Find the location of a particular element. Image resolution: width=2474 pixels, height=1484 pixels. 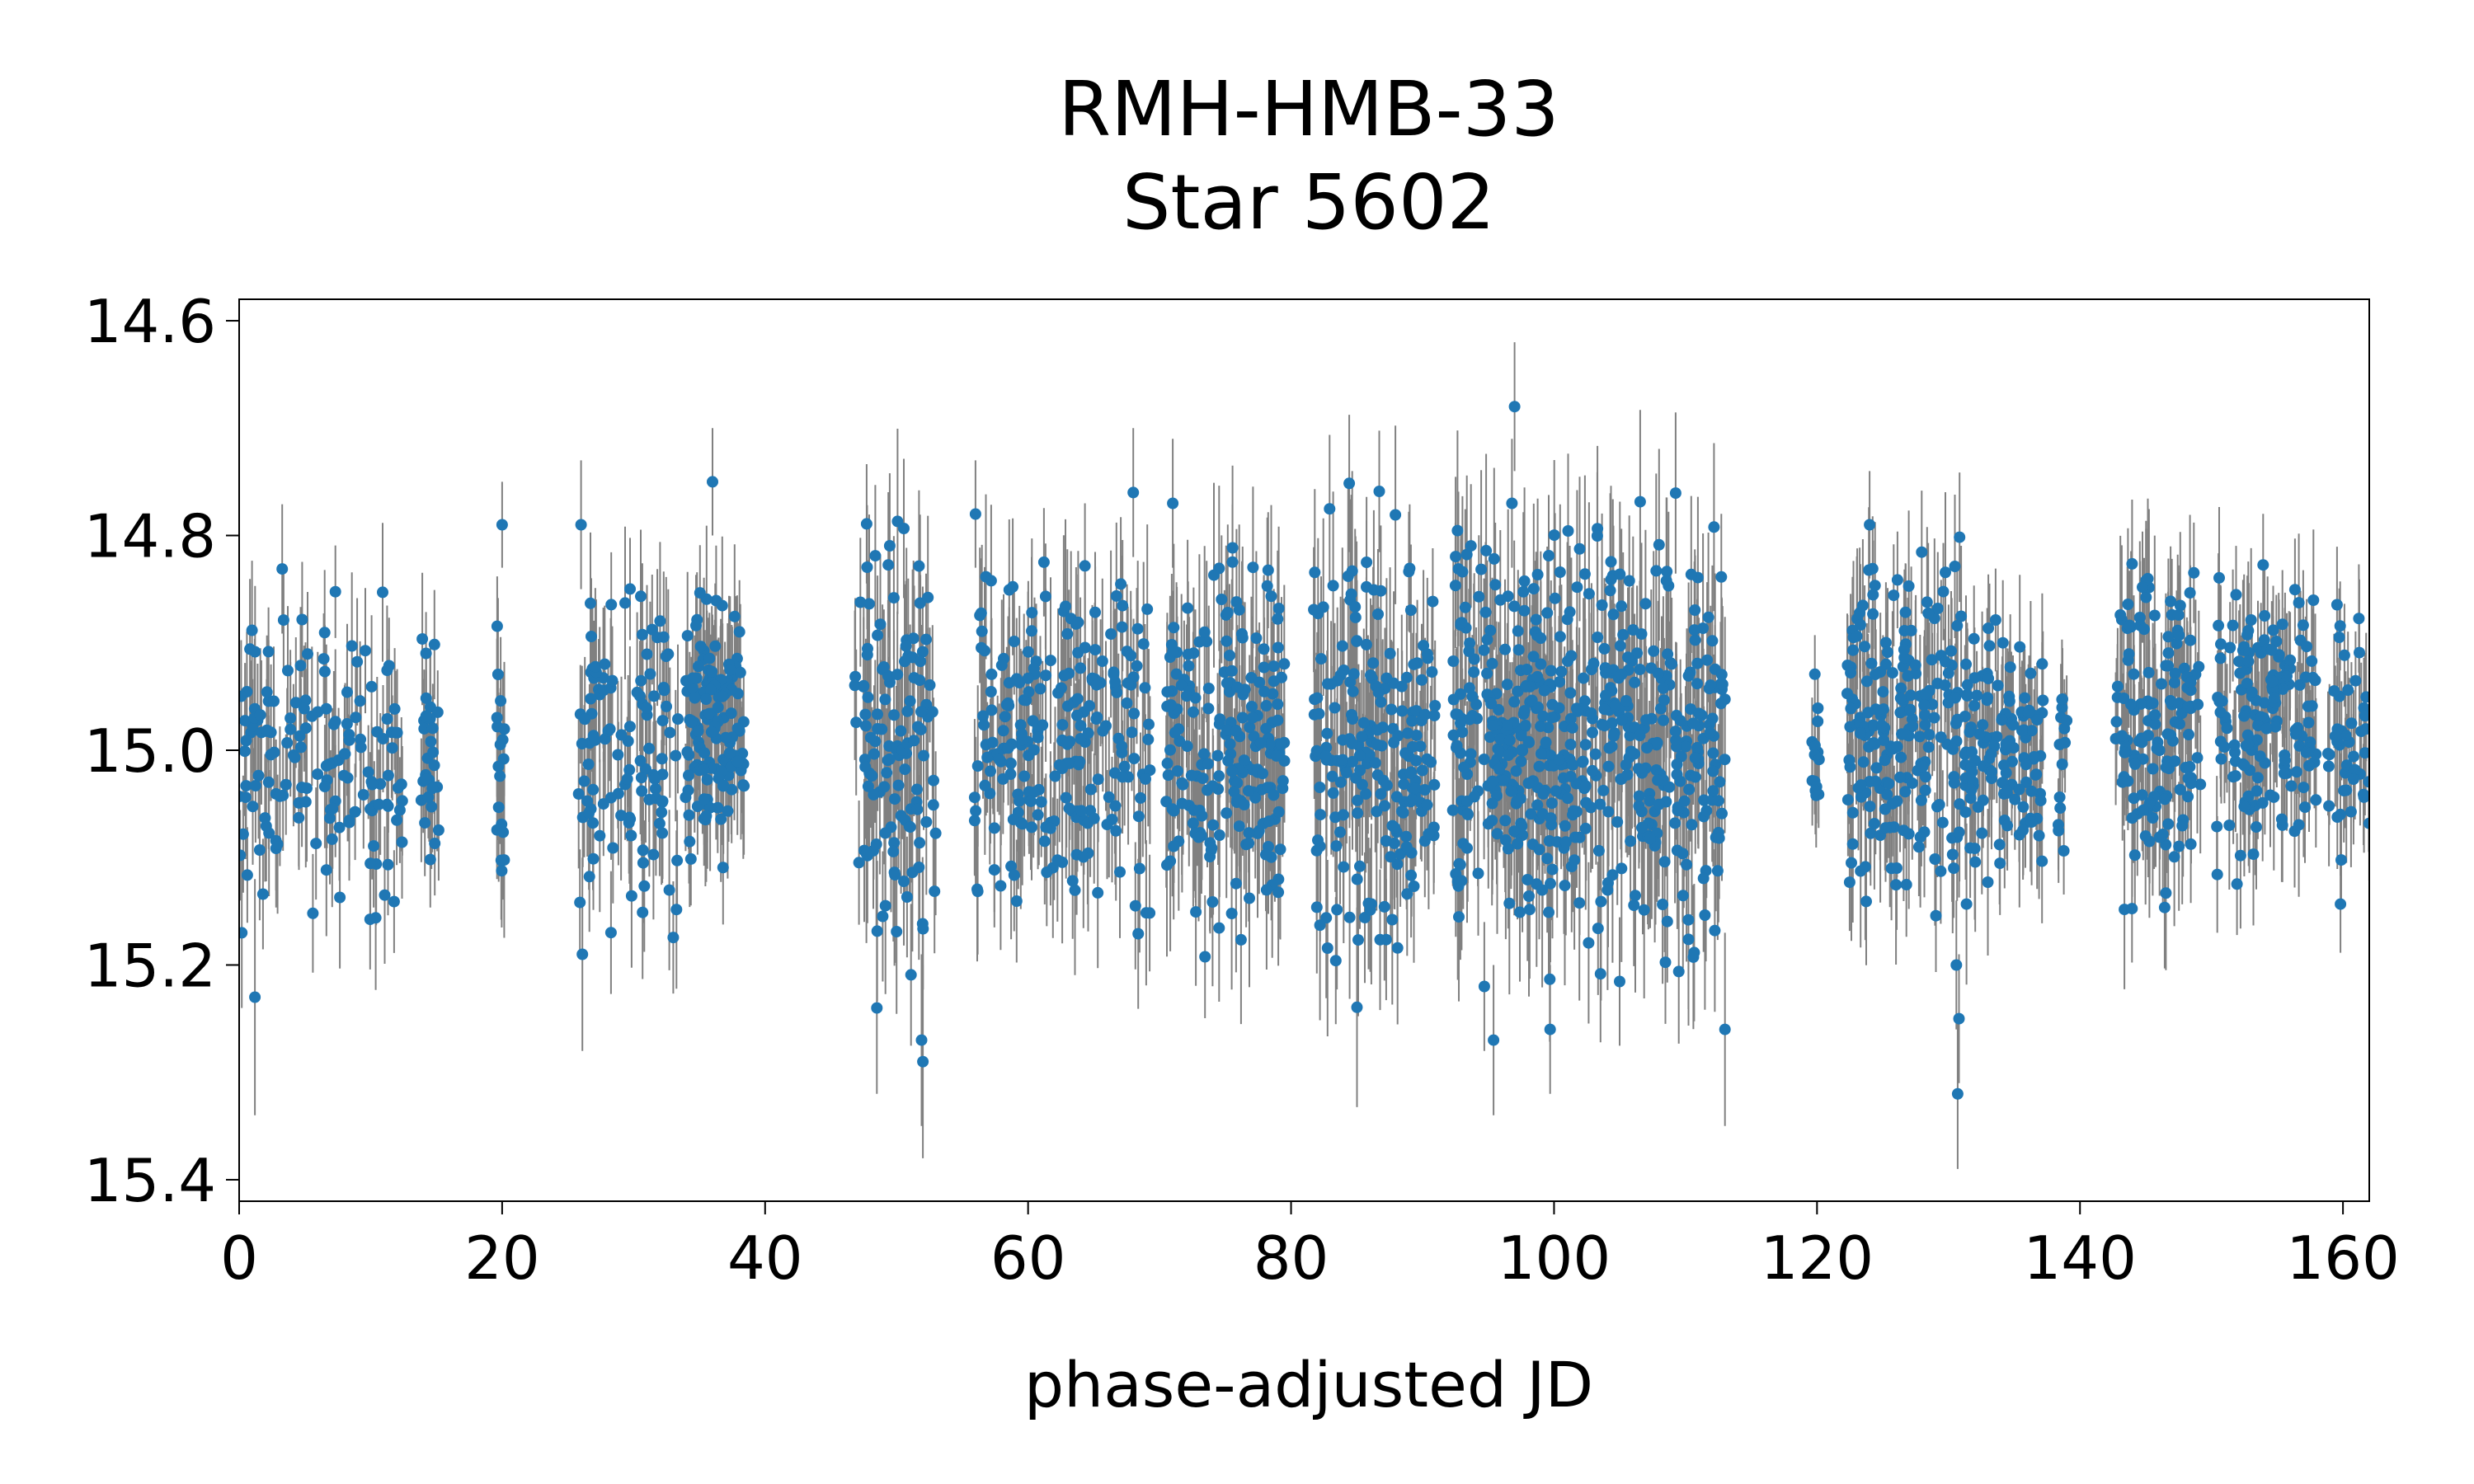

x-tick-label: 40 is located at coordinates (765, 1258).